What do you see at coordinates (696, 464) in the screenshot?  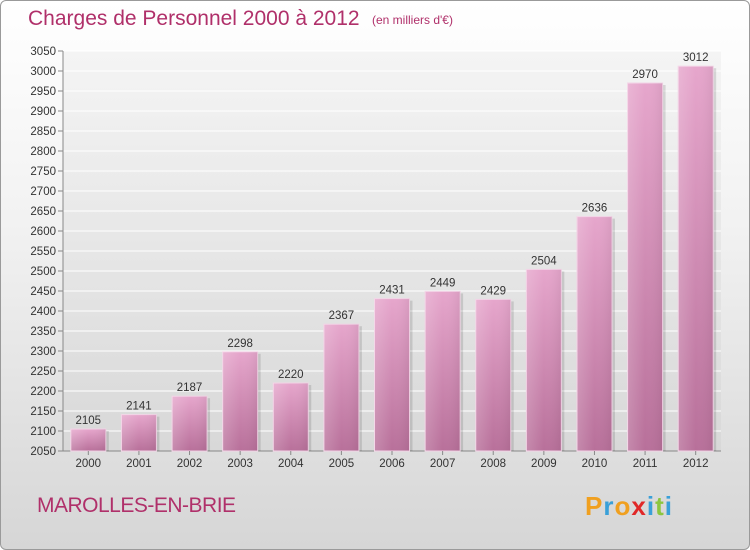 I see `x-tick-label: 2012` at bounding box center [696, 464].